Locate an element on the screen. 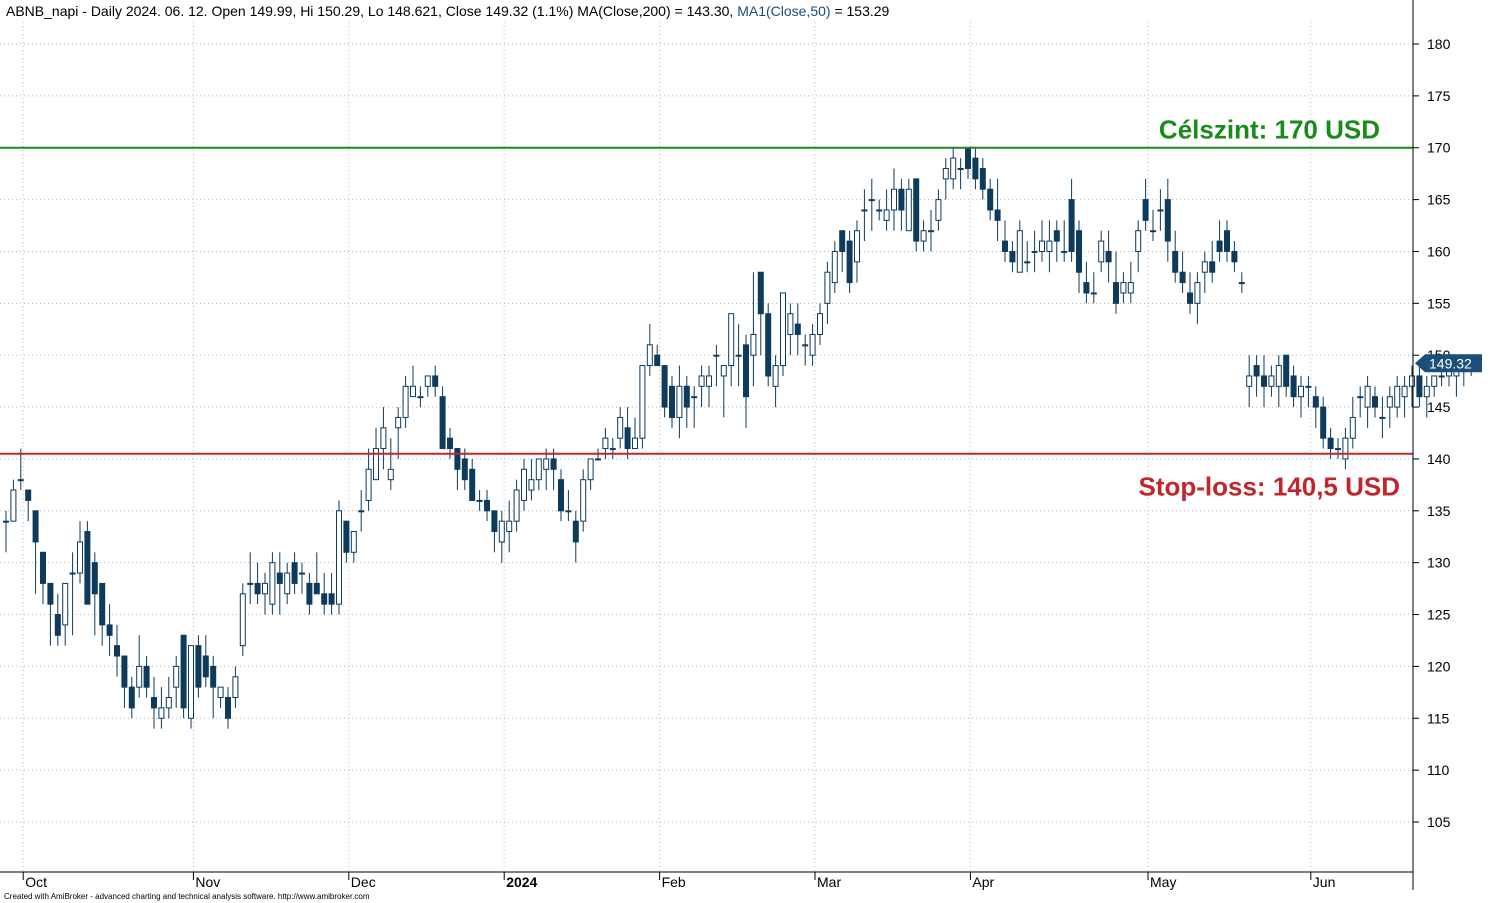 This screenshot has height=903, width=1490. last-price-tag is located at coordinates (1448, 363).